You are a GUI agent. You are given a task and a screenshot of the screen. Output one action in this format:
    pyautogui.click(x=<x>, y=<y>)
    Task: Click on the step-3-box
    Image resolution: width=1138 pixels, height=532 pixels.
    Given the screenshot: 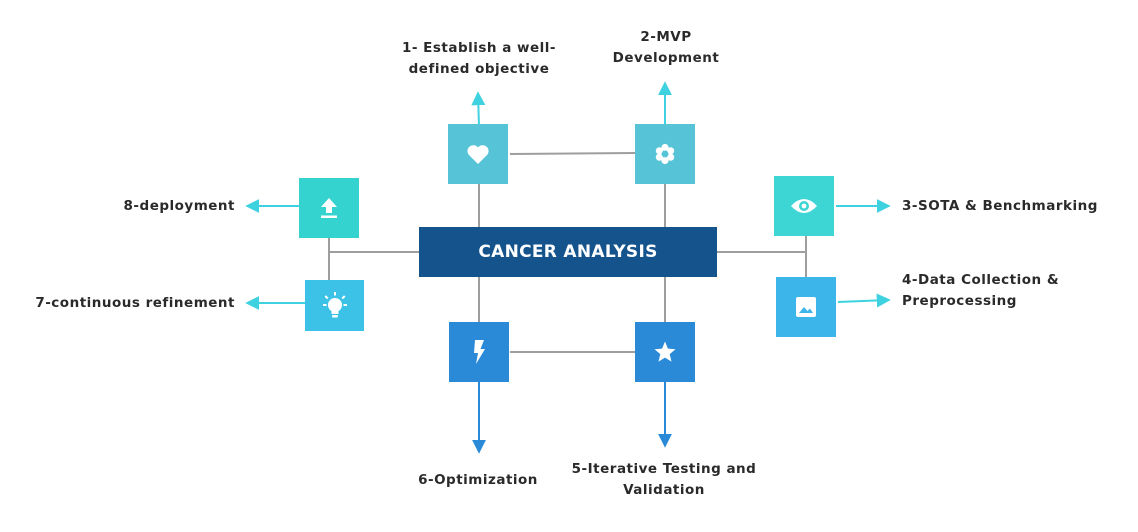 What is the action you would take?
    pyautogui.click(x=804, y=206)
    